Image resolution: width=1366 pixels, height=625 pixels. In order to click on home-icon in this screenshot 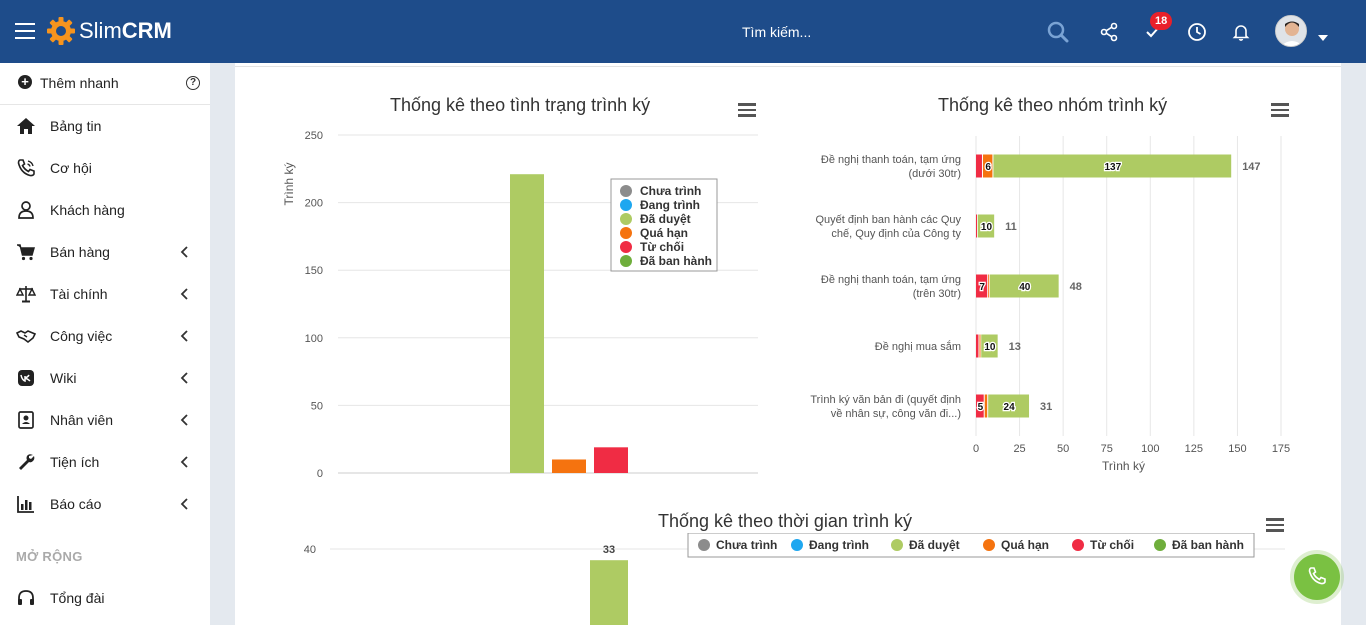, I will do `click(26, 126)`.